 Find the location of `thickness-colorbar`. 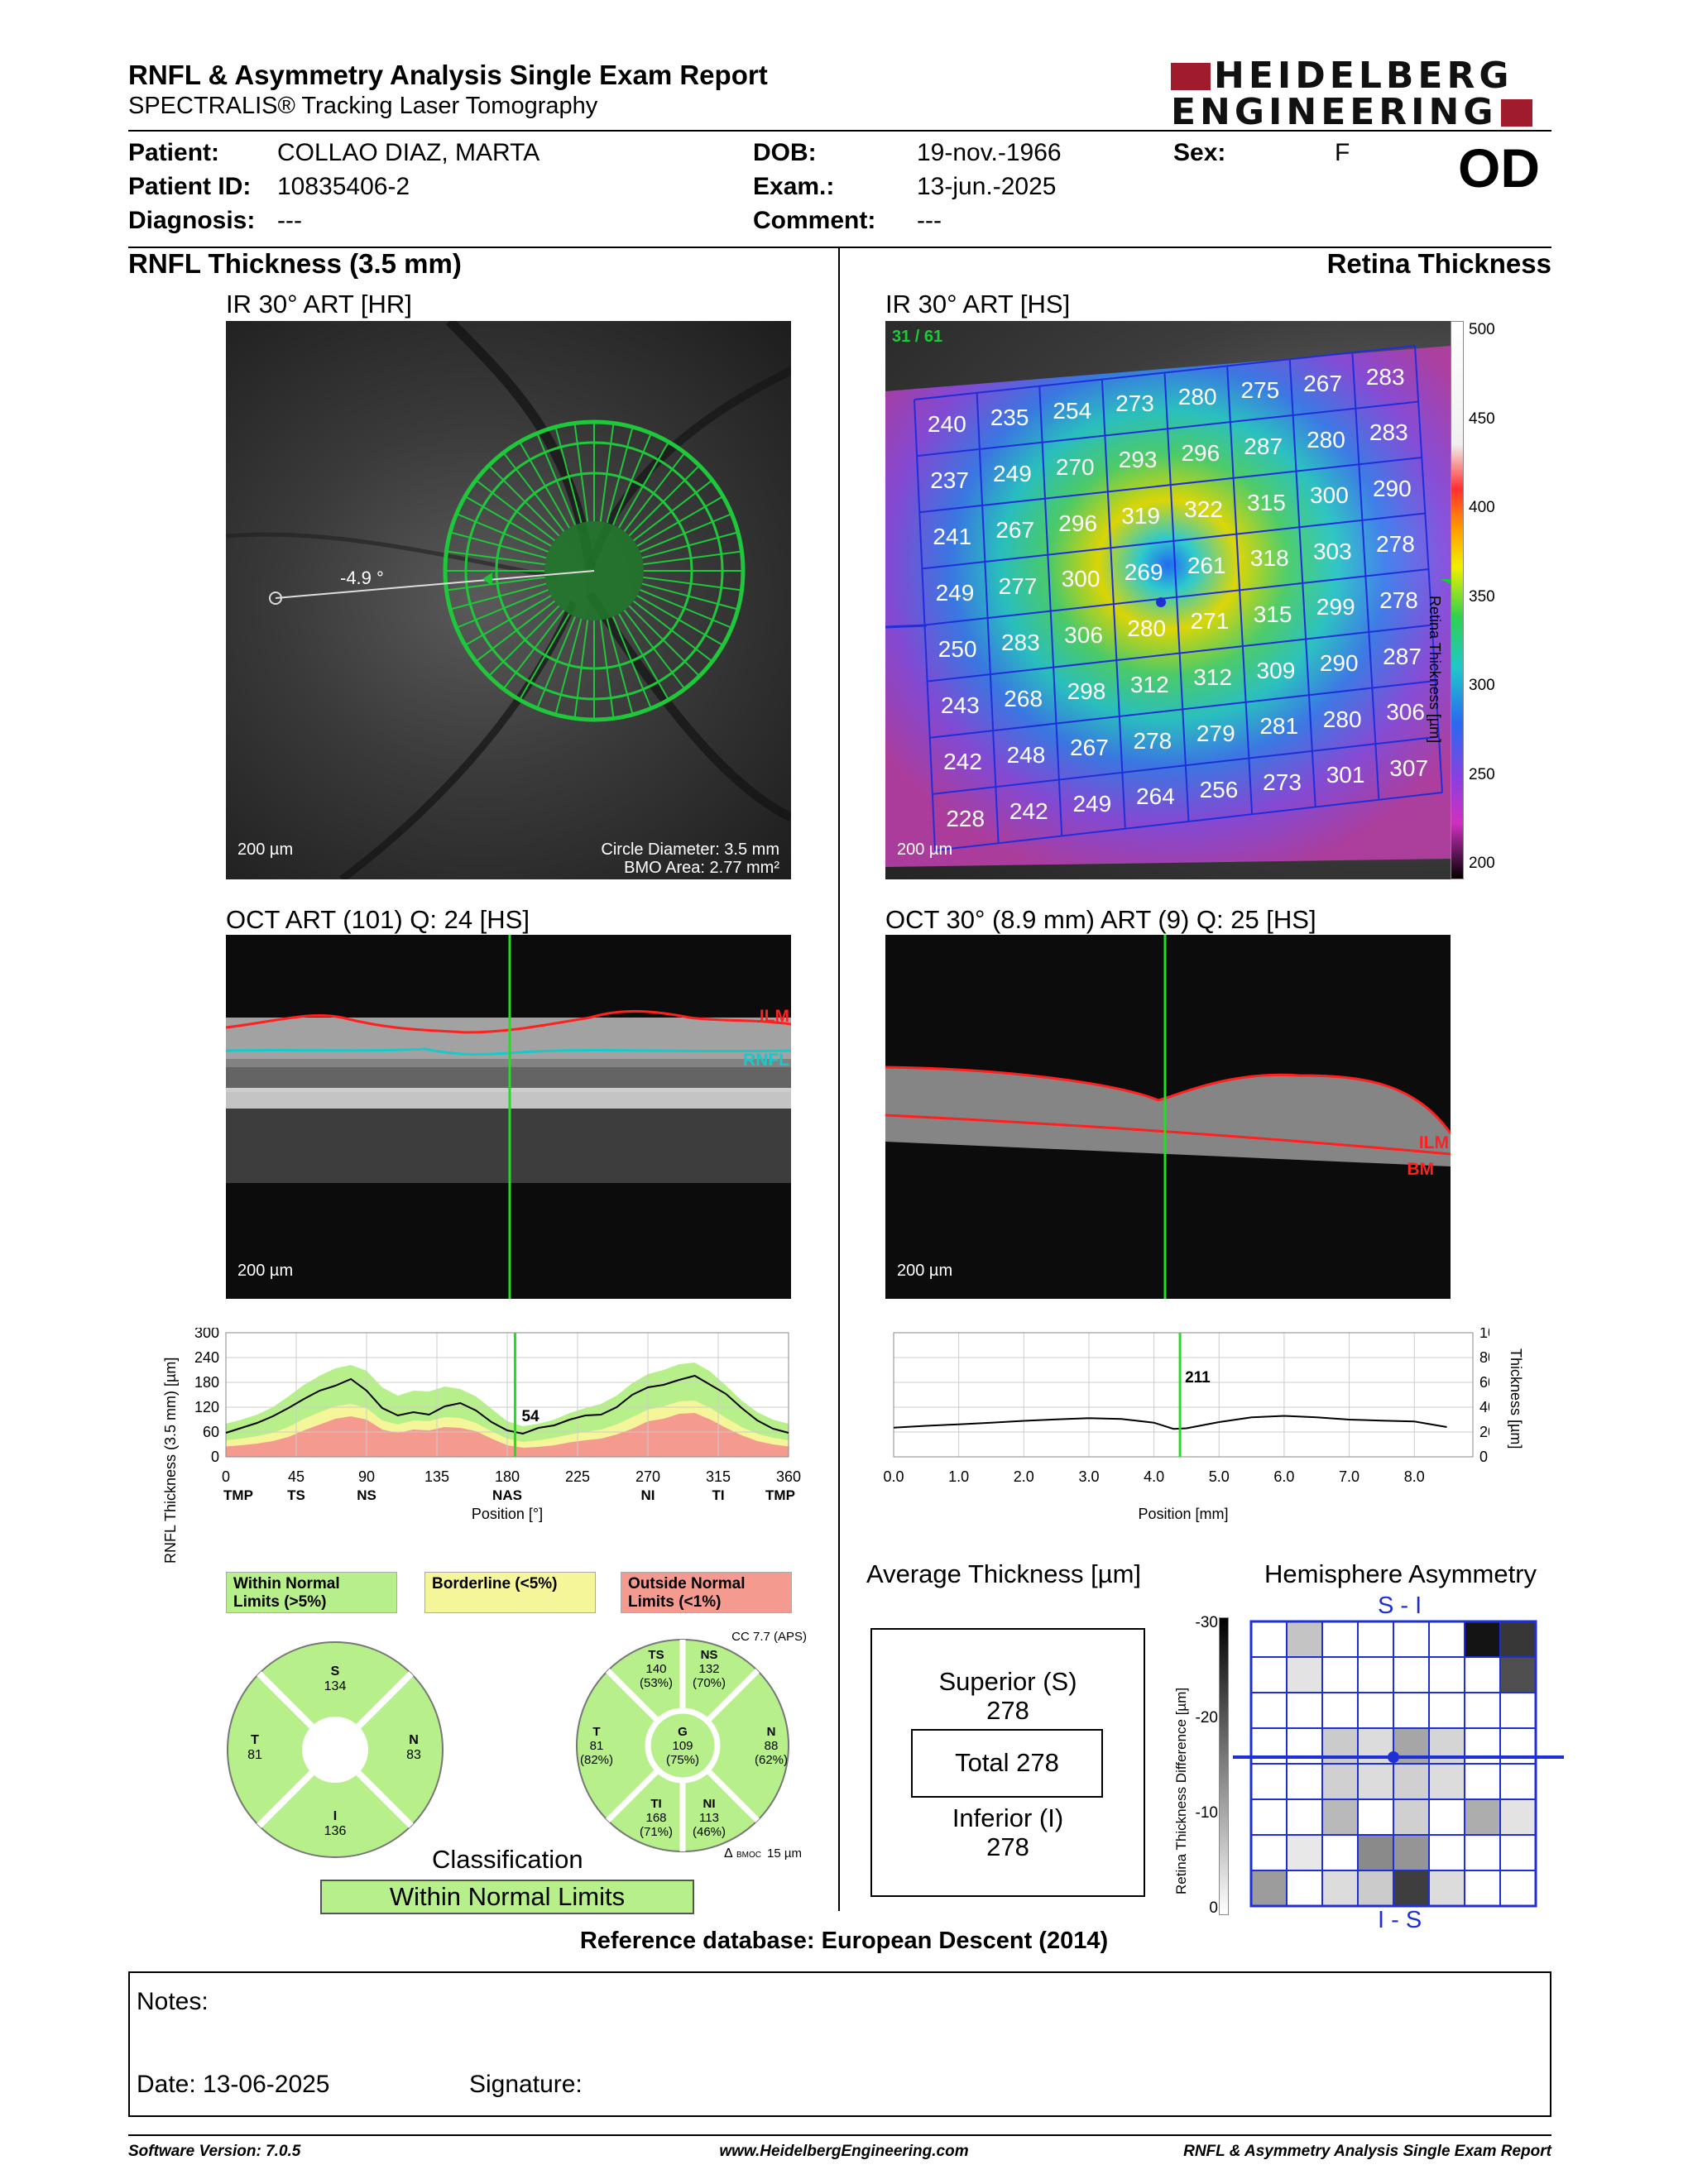

thickness-colorbar is located at coordinates (1457, 600).